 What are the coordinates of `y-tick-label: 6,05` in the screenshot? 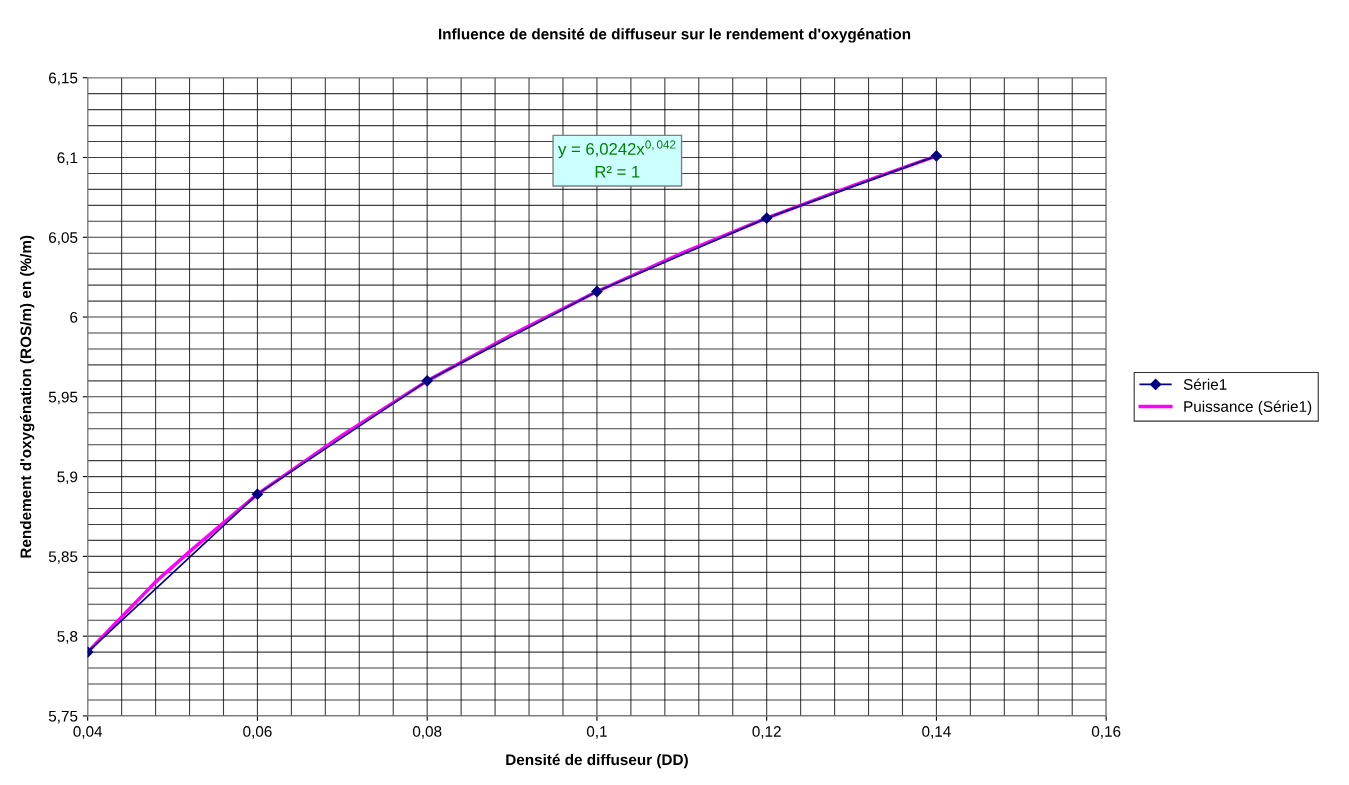 It's located at (63, 238).